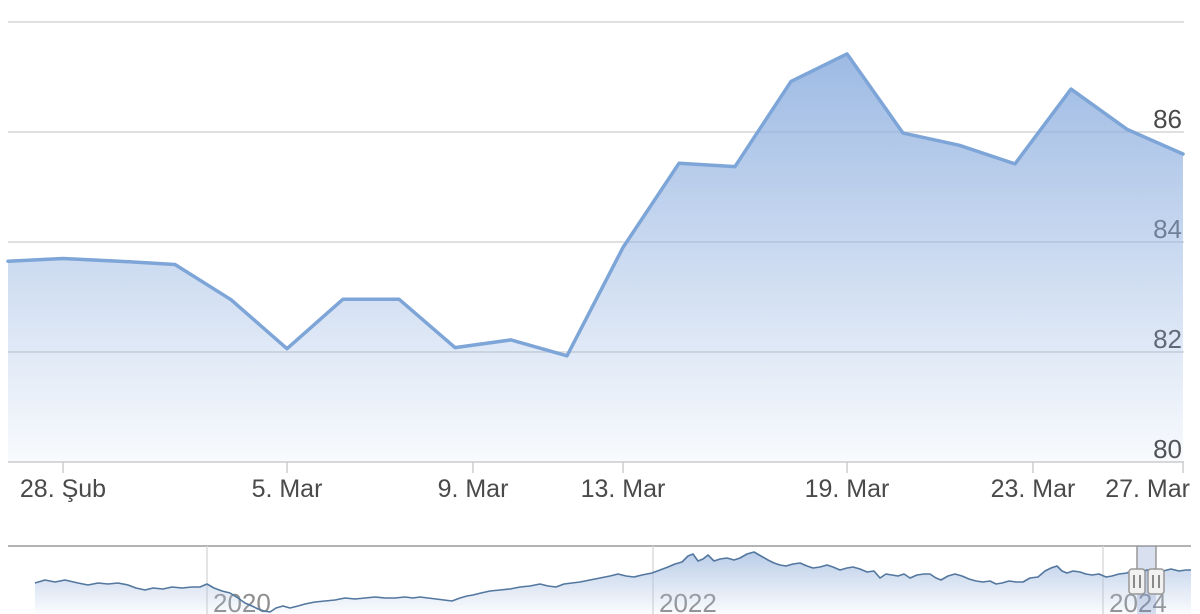 This screenshot has height=614, width=1200. I want to click on x-axis-label: 9. Mar, so click(473, 489).